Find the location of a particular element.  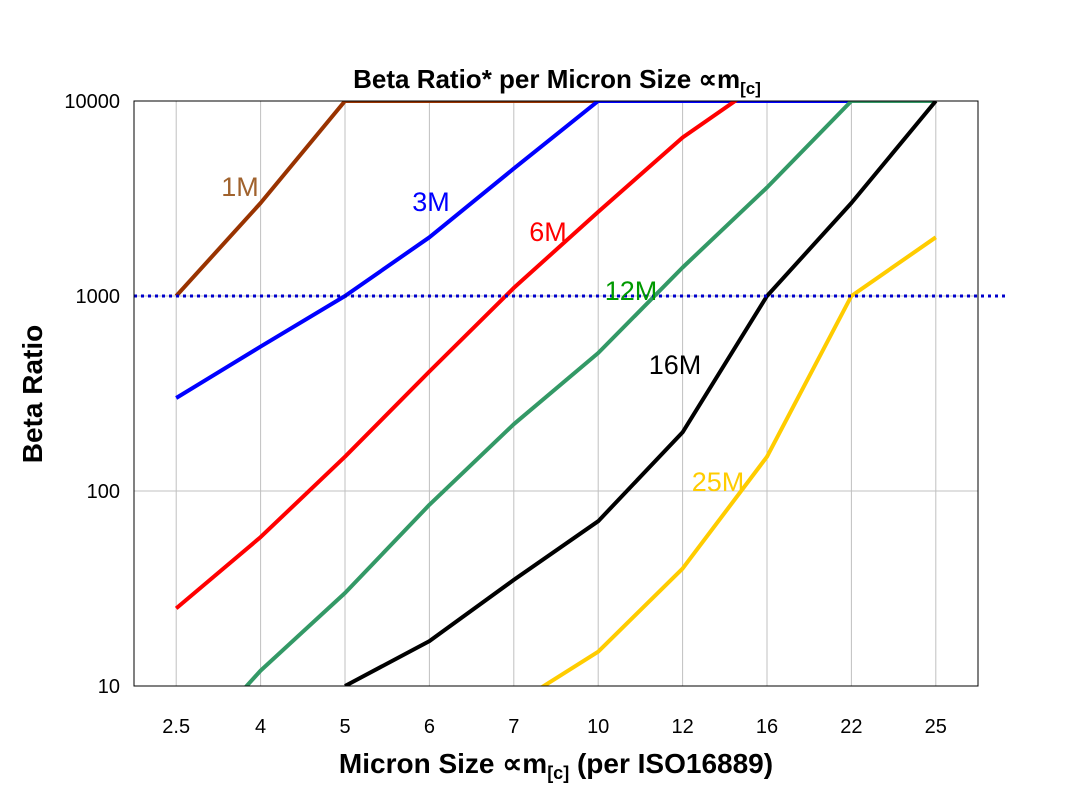

x-tick-label: 10 is located at coordinates (598, 727).